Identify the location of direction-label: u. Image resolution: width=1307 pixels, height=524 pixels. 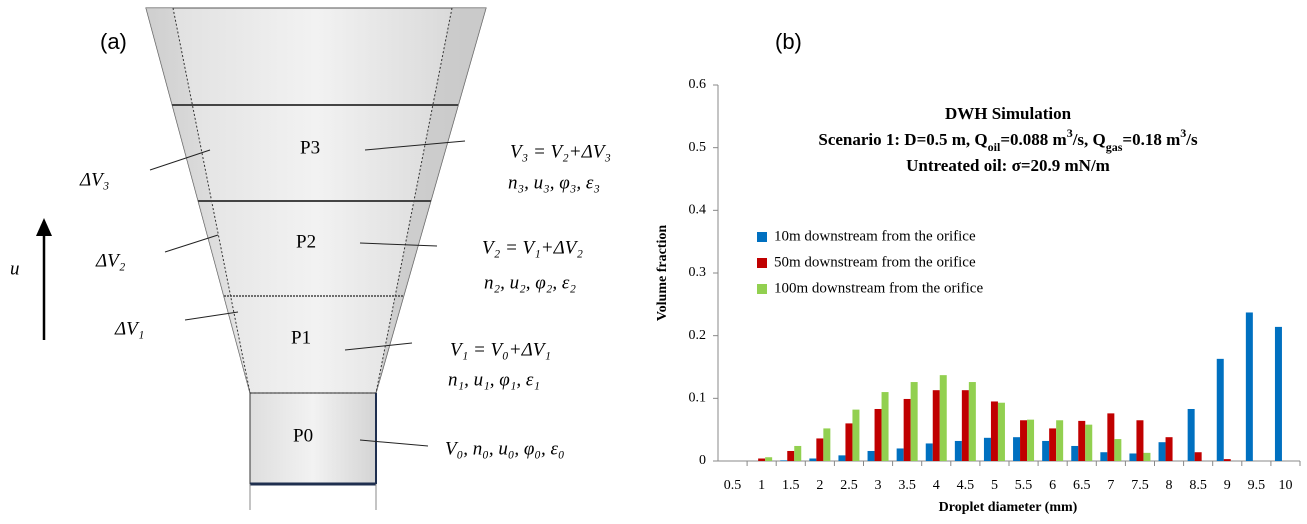
(15, 268).